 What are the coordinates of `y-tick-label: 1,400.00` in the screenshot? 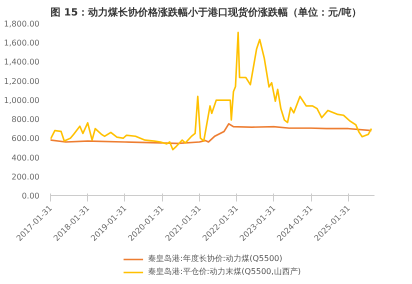 It's located at (22, 62).